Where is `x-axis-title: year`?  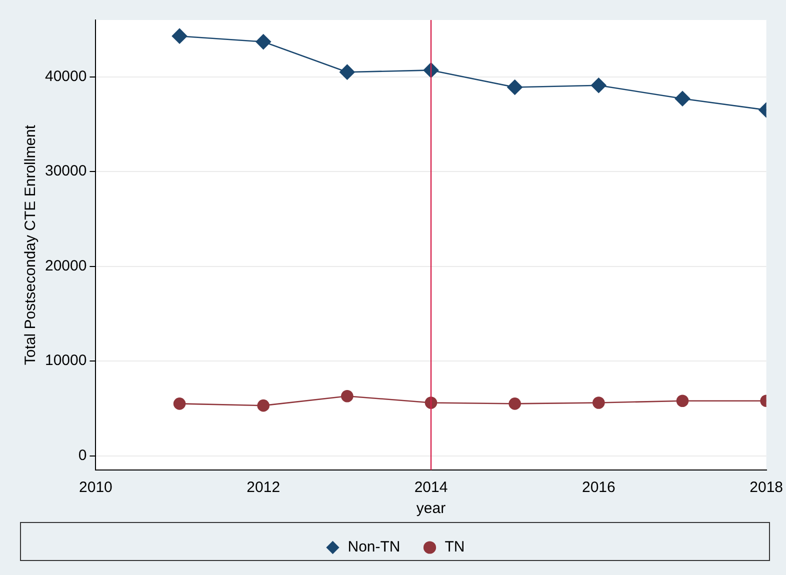 x-axis-title: year is located at coordinates (431, 509).